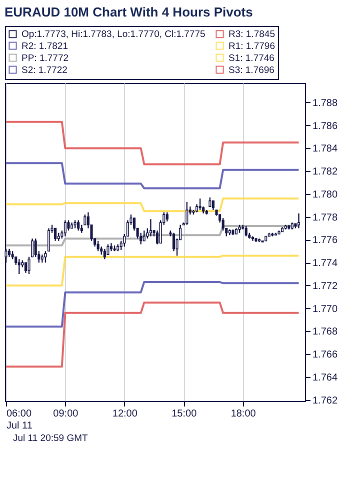 The height and width of the screenshot is (481, 350). What do you see at coordinates (325, 332) in the screenshot?
I see `y-tick-label: 1.768` at bounding box center [325, 332].